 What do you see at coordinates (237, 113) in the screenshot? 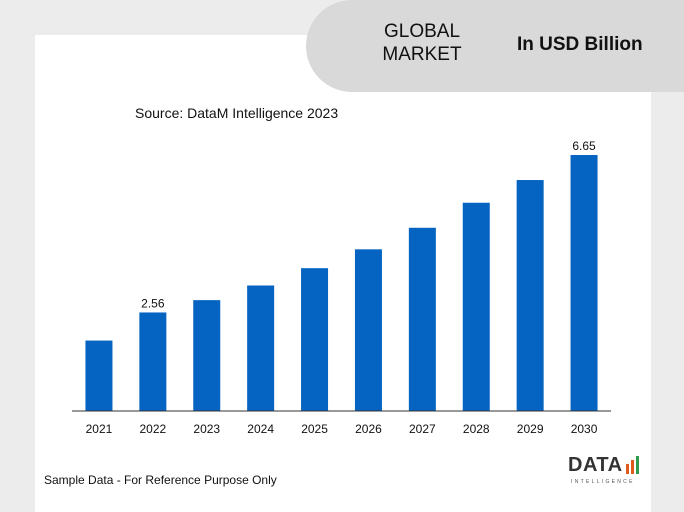
I see `source-text: Source: DataM Intelligence 2023` at bounding box center [237, 113].